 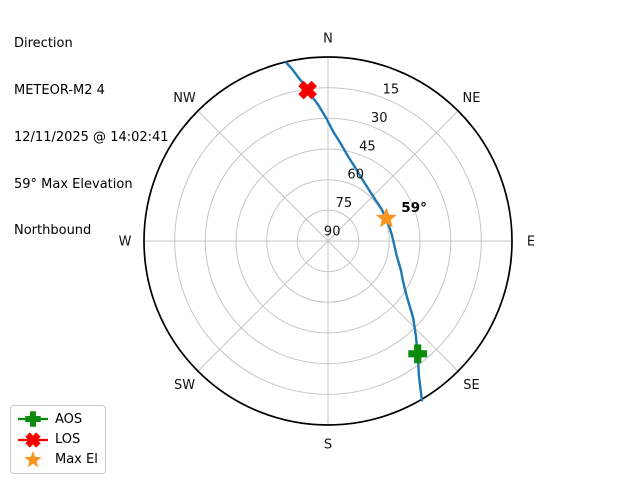 What do you see at coordinates (33, 439) in the screenshot?
I see `los-x-icon` at bounding box center [33, 439].